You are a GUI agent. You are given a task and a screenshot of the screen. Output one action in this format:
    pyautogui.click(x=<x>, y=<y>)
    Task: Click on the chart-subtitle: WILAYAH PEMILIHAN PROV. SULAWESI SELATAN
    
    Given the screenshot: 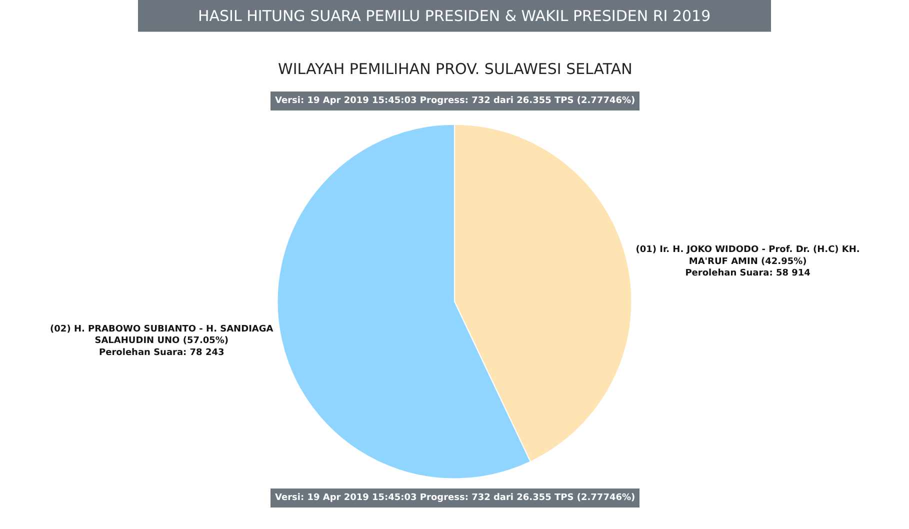 What is the action you would take?
    pyautogui.click(x=455, y=69)
    